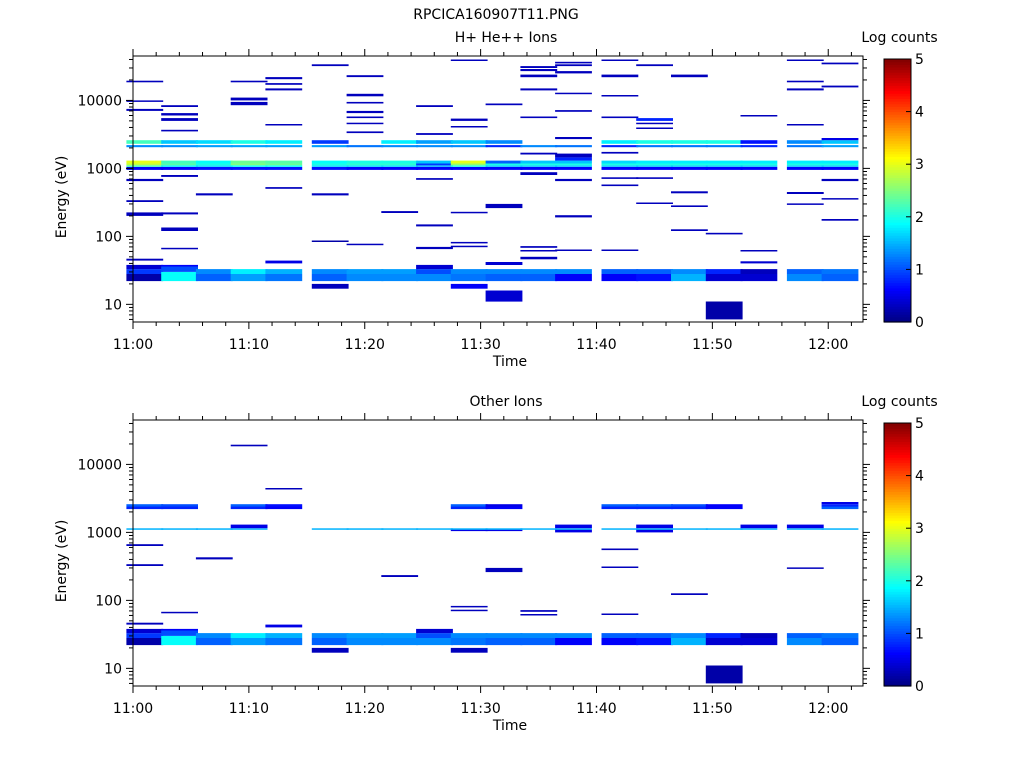  Describe the element at coordinates (919, 165) in the screenshot. I see `colorbar-tick-label: 3` at that location.